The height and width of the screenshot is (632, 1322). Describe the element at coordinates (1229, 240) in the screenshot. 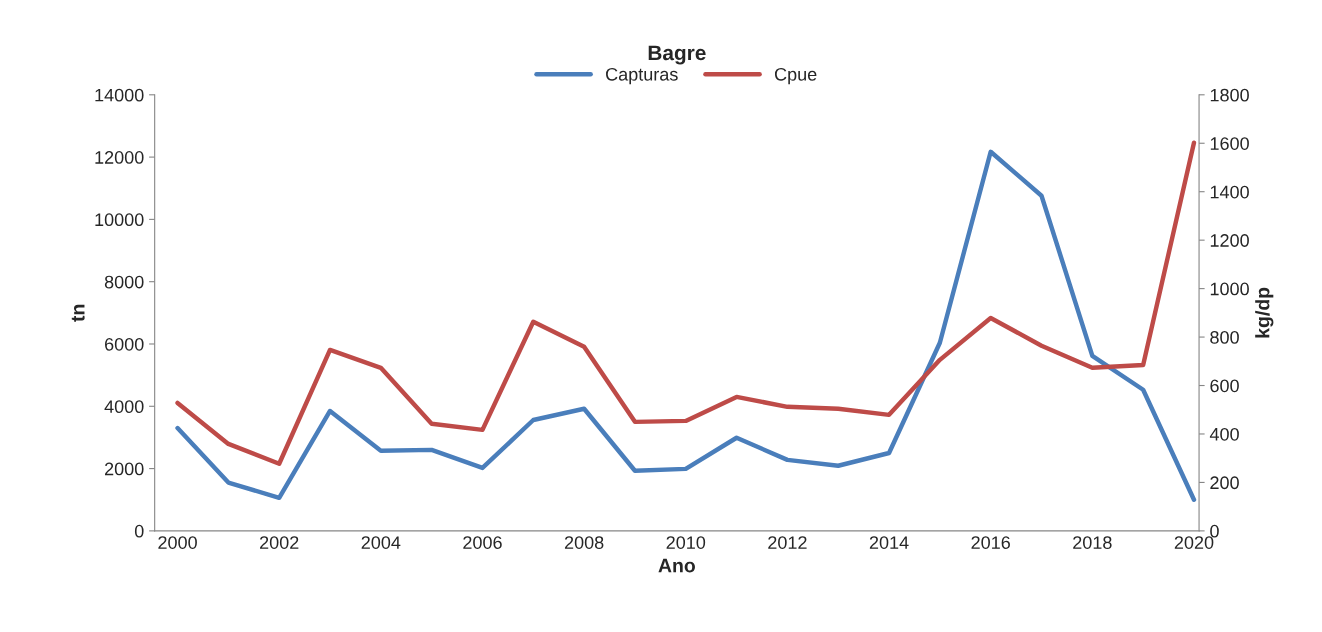

I see `y2-tick-label: 1200` at that location.